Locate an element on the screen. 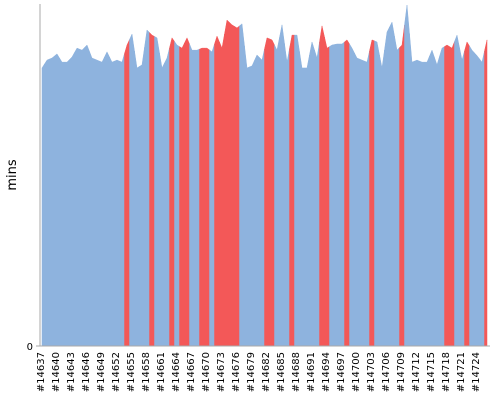 The width and height of the screenshot is (500, 400). x-tick-label: #14658 is located at coordinates (146, 372).